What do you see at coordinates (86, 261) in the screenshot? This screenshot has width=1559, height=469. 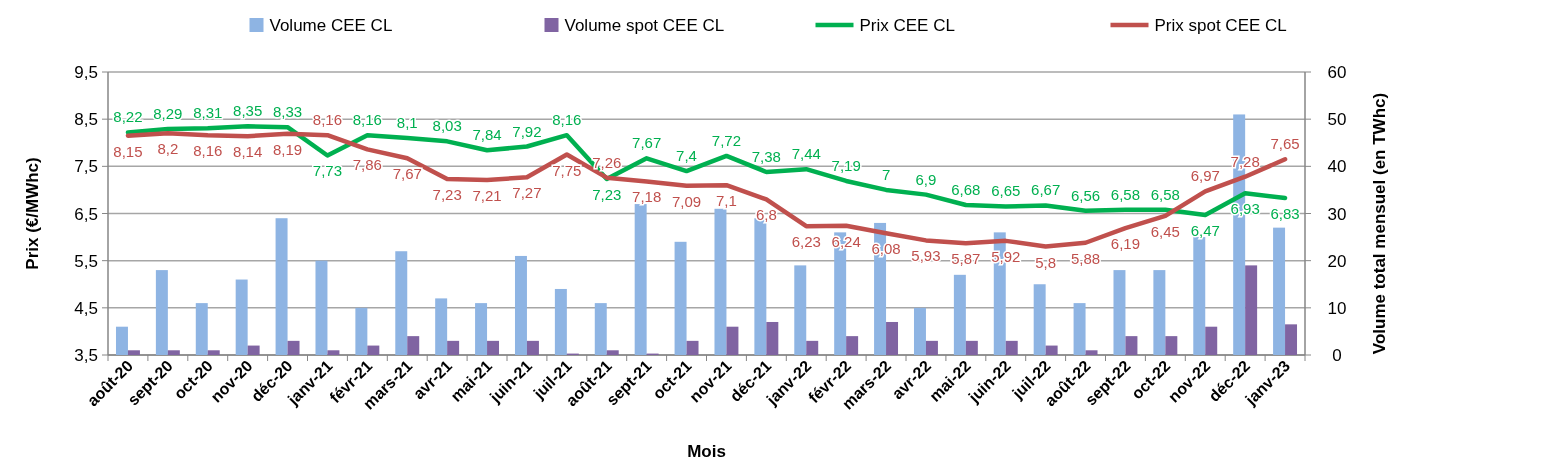 I see `y-tick-label: 5,5` at bounding box center [86, 261].